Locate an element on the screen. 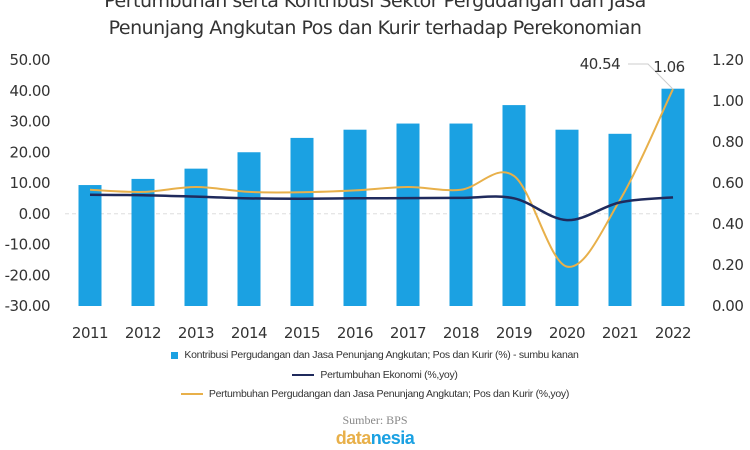  legend-swatch-bar is located at coordinates (175, 355).